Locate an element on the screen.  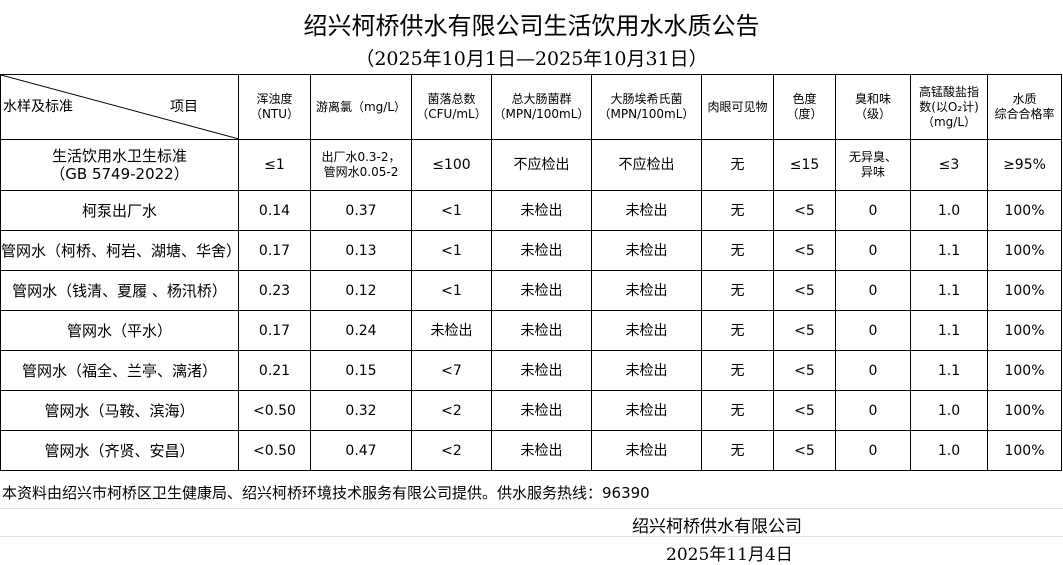
column-header-line: 游离氯（mg/L） is located at coordinates (361, 106).